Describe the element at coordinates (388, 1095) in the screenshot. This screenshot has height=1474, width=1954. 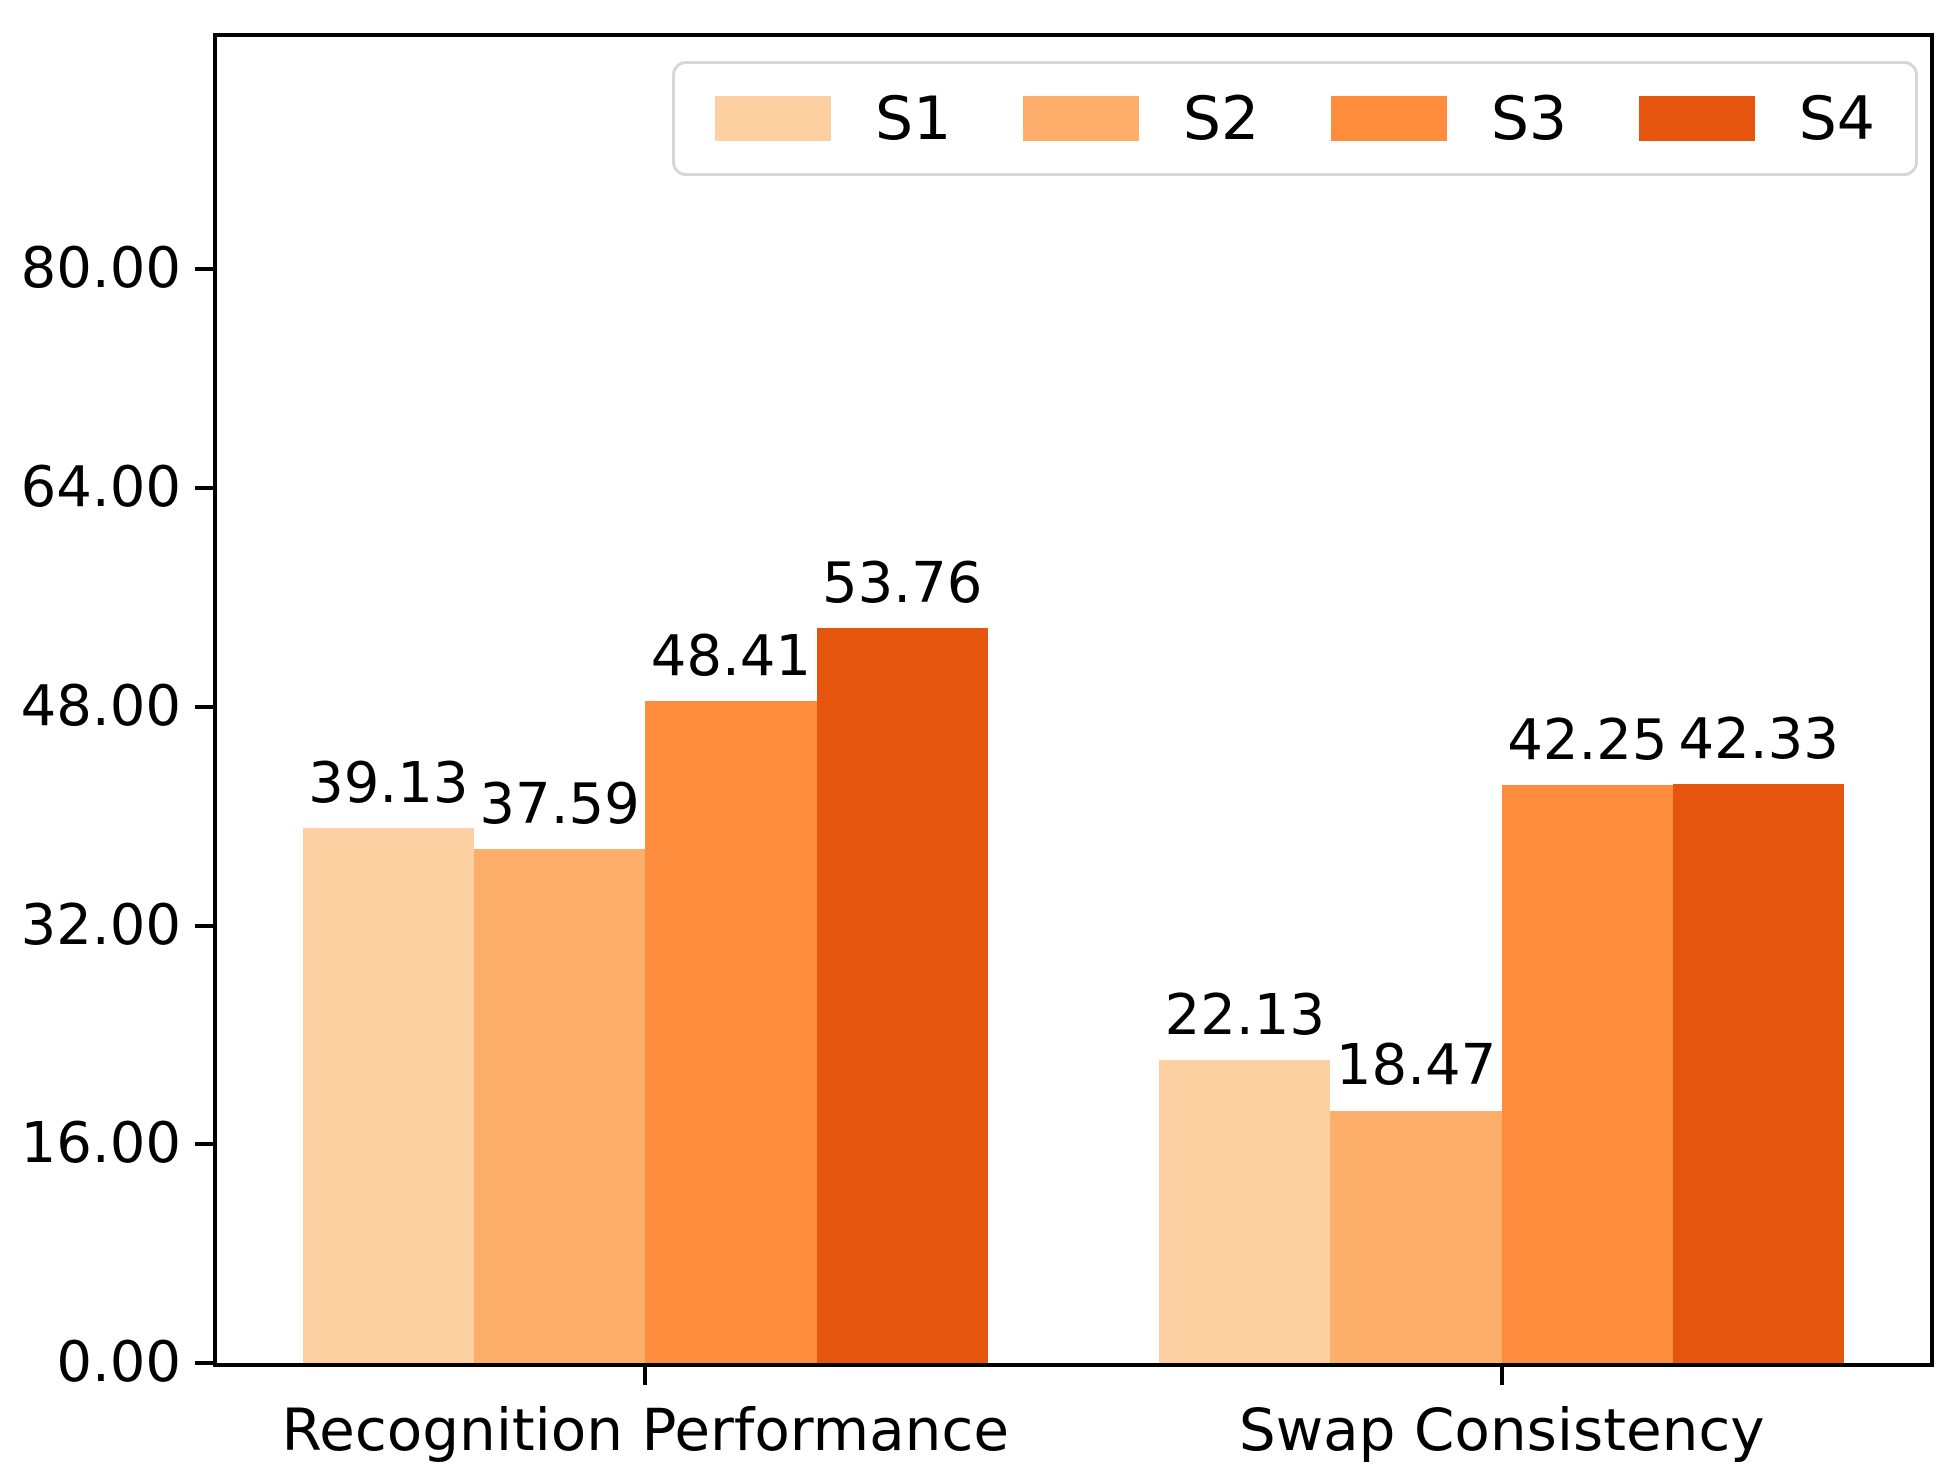
I see `bar-s1-group1` at that location.